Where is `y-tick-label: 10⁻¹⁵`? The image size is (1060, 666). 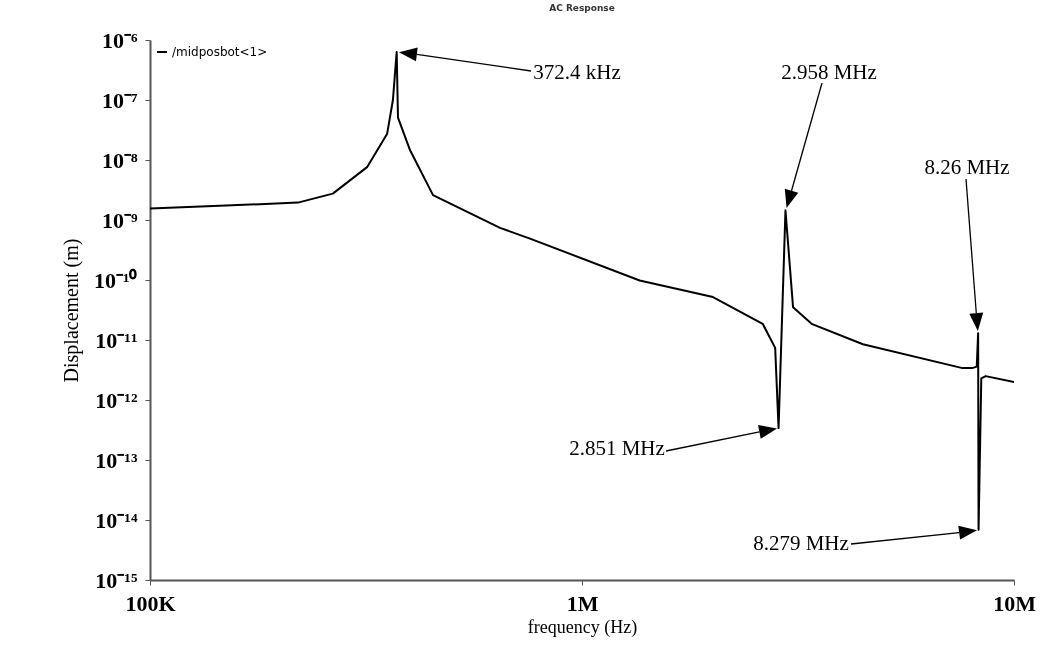
y-tick-label: 10⁻¹⁵ is located at coordinates (116, 580).